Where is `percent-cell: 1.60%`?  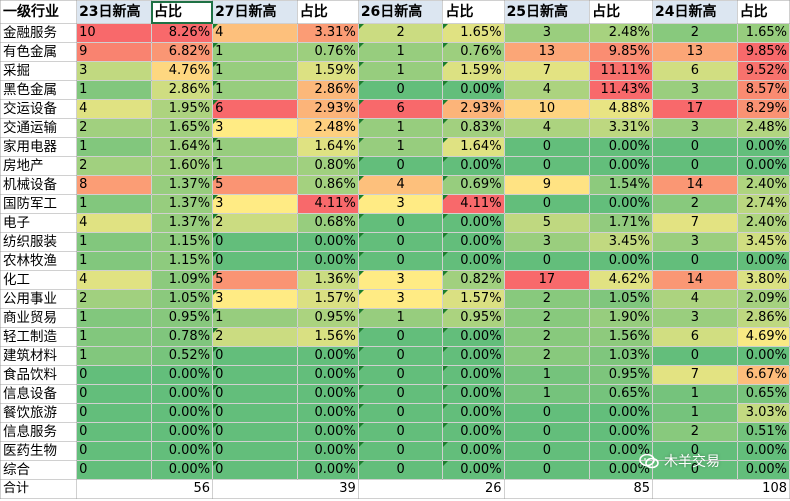 percent-cell: 1.60% is located at coordinates (182, 166).